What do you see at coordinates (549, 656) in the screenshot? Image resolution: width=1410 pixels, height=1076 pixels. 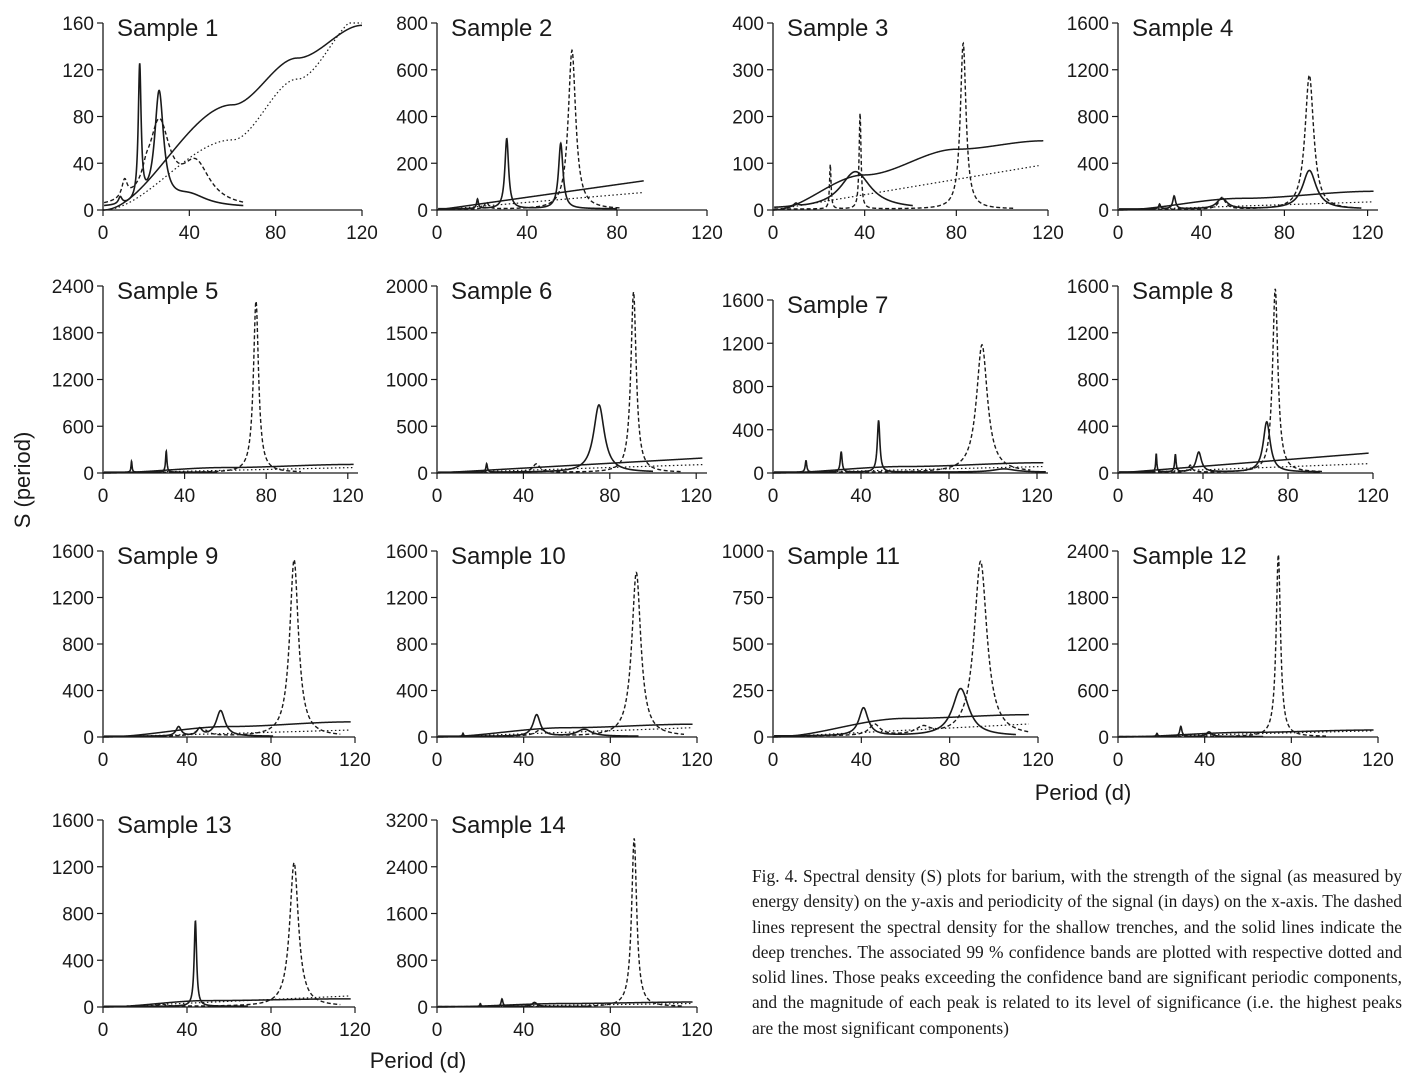 I see `panel-sample-10: 0 400 800 1200 1600 0 40 80 120 Sample 10` at bounding box center [549, 656].